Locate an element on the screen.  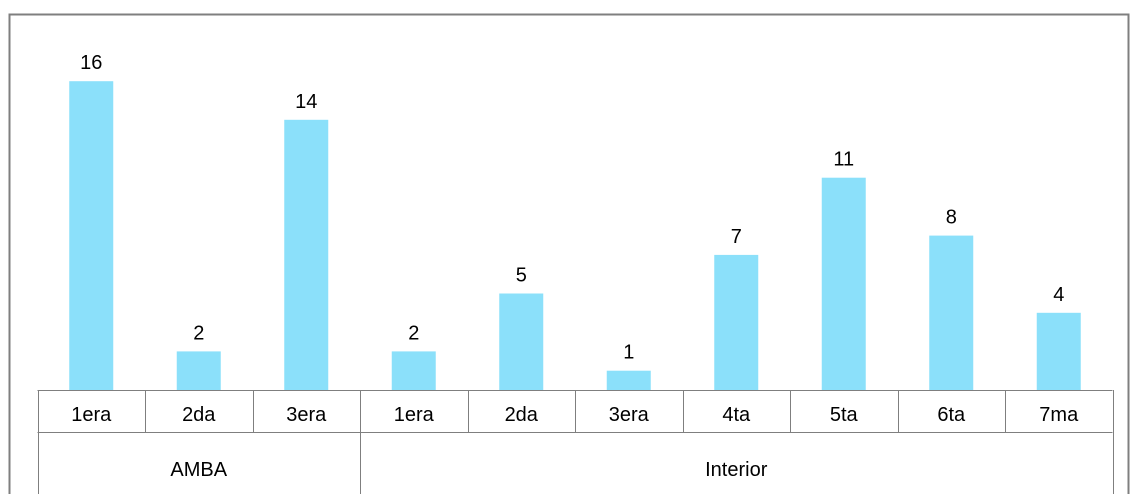
data-label-10: 4 is located at coordinates (1058, 295).